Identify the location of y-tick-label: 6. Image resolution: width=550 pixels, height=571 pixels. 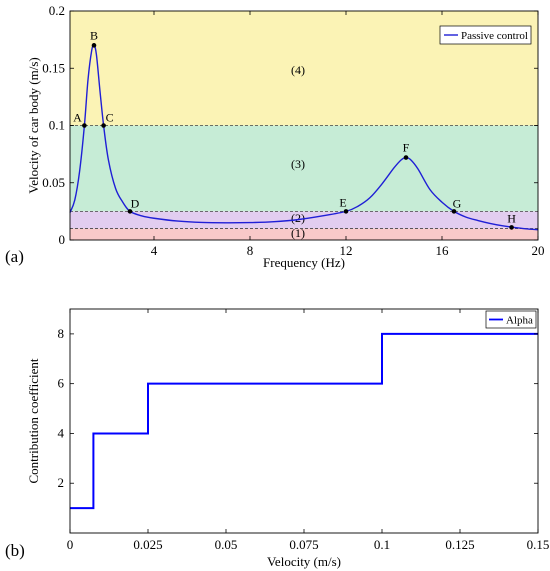
(61, 383).